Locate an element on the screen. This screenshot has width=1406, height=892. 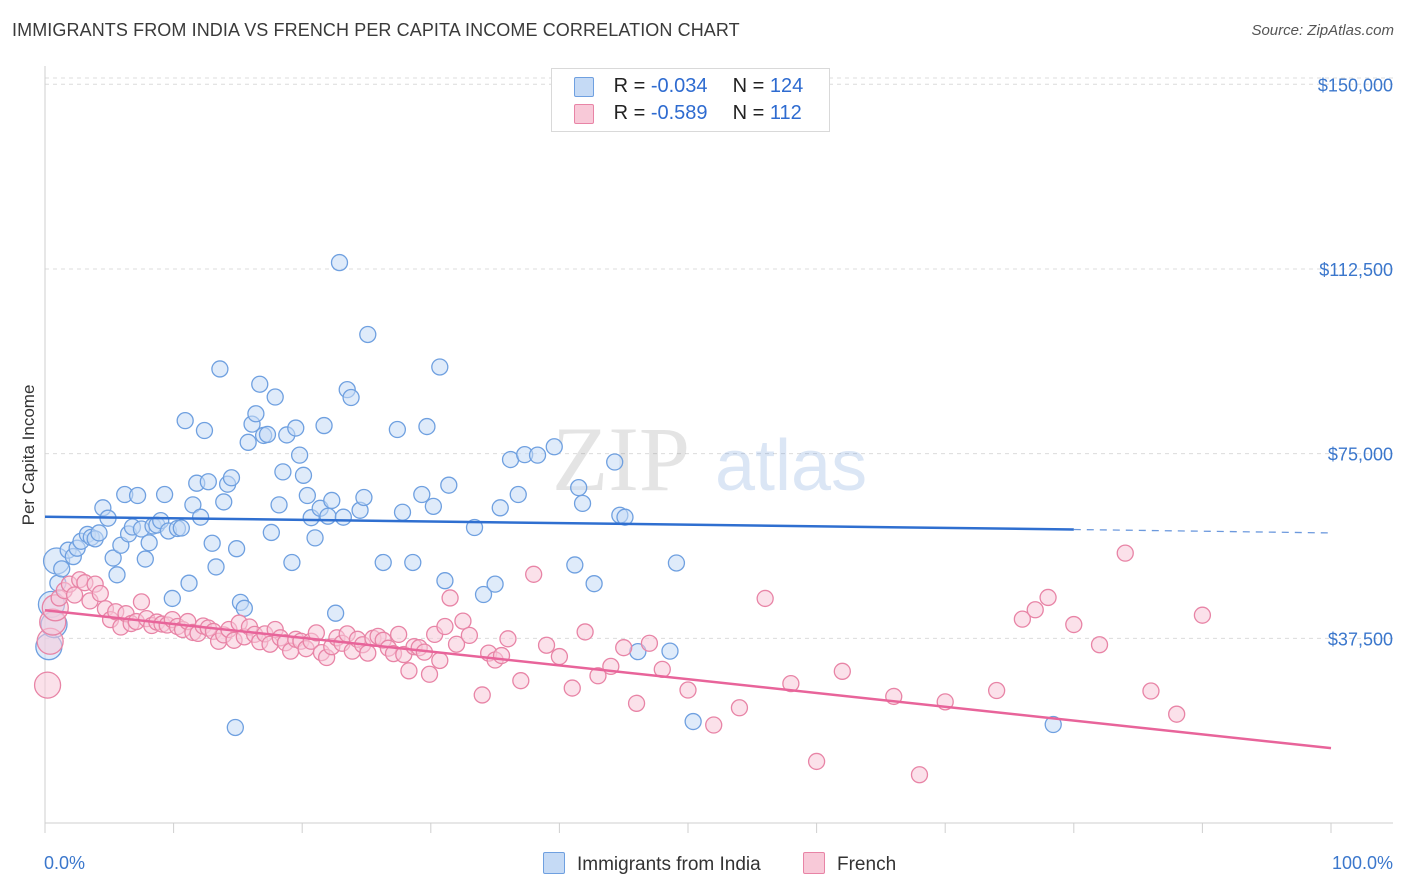
legend-r-value: -0.034 is located at coordinates (679, 86).